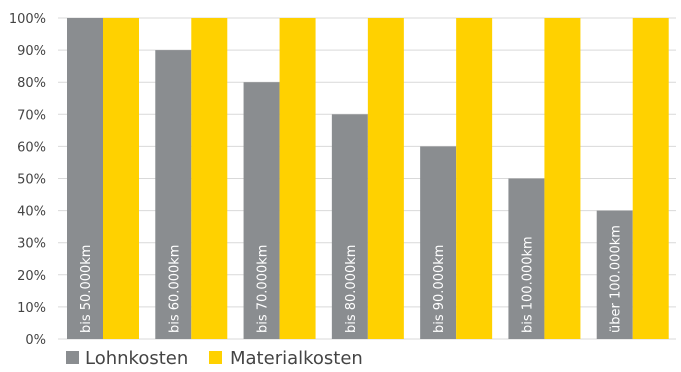 This screenshot has width=681, height=372. What do you see at coordinates (31, 83) in the screenshot?
I see `y-tick-label: 80%` at bounding box center [31, 83].